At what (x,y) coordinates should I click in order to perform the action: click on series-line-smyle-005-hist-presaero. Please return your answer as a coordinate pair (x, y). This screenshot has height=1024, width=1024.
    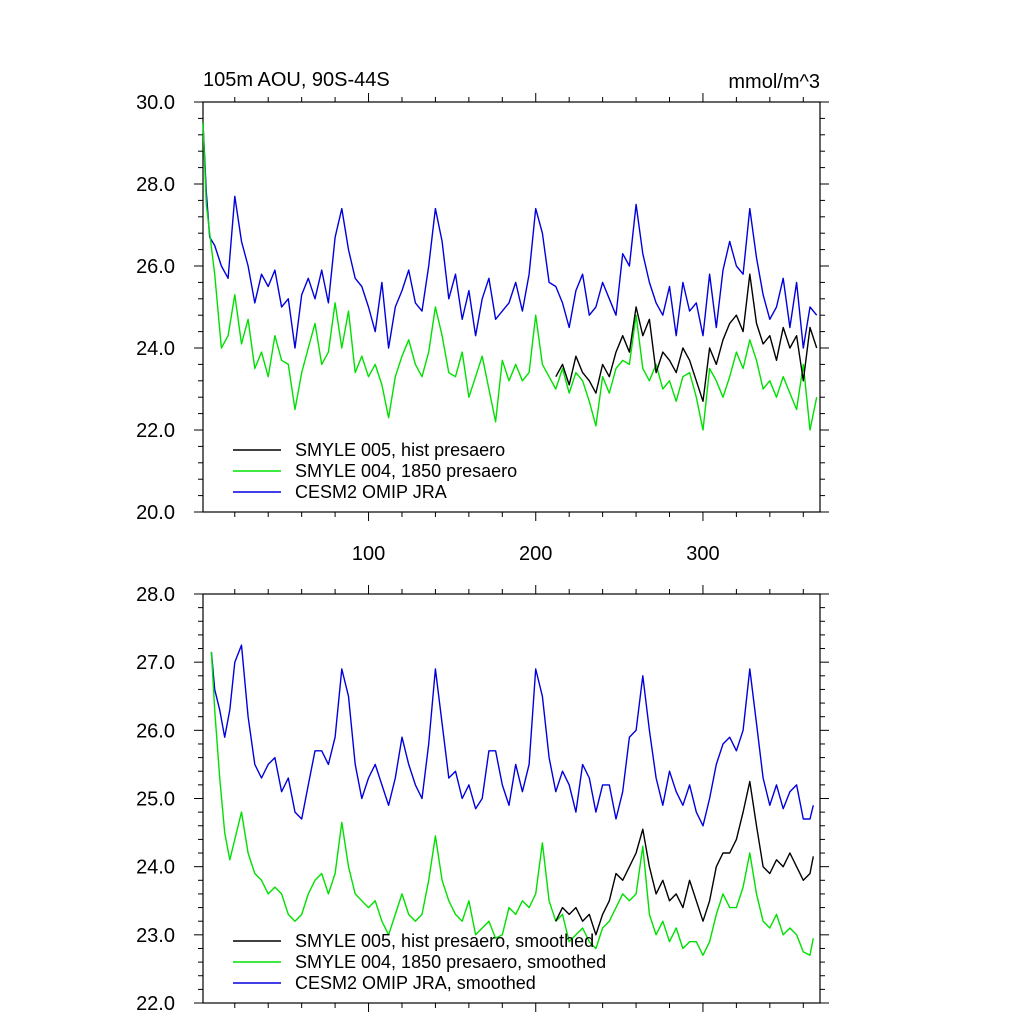
    Looking at the image, I should click on (686, 337).